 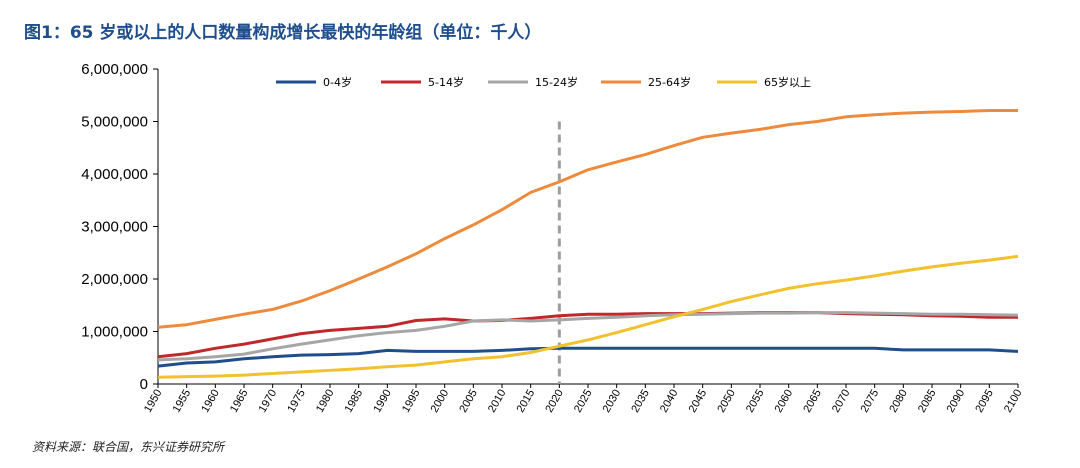 I want to click on x-tick-label: 2040, so click(x=669, y=401).